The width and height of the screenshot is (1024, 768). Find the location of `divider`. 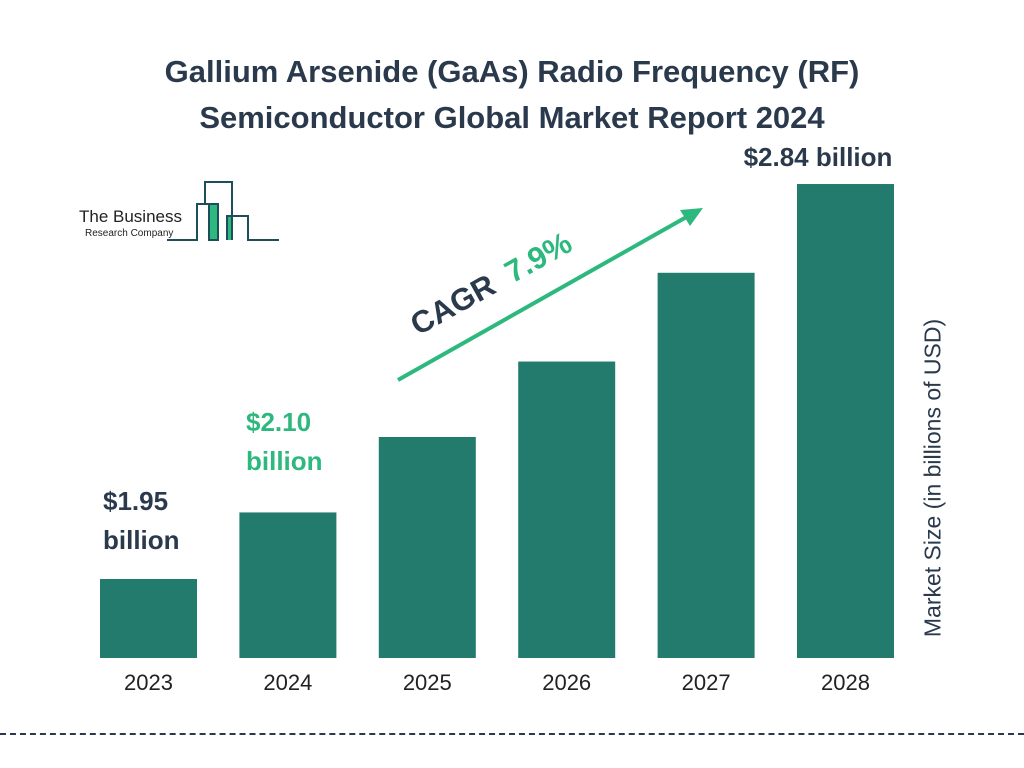

divider is located at coordinates (512, 734).